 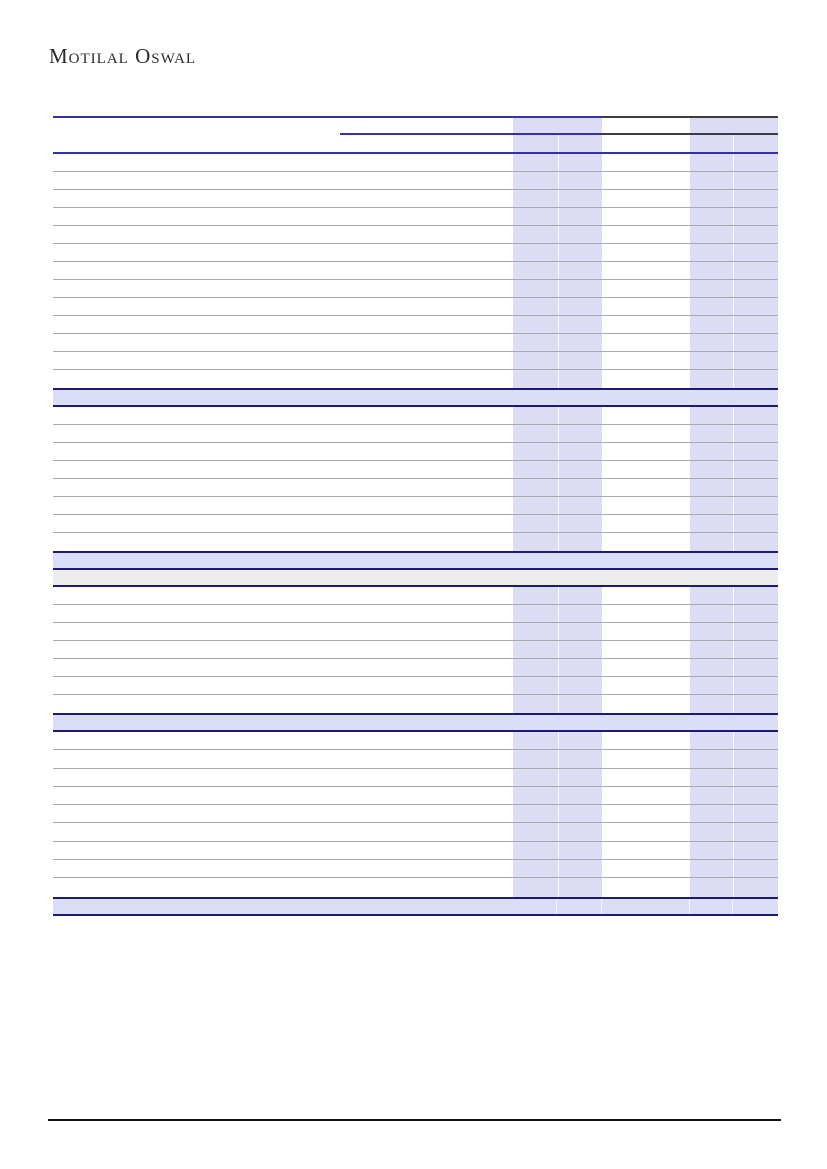 I want to click on header-rule-bottom, so click(x=415, y=153).